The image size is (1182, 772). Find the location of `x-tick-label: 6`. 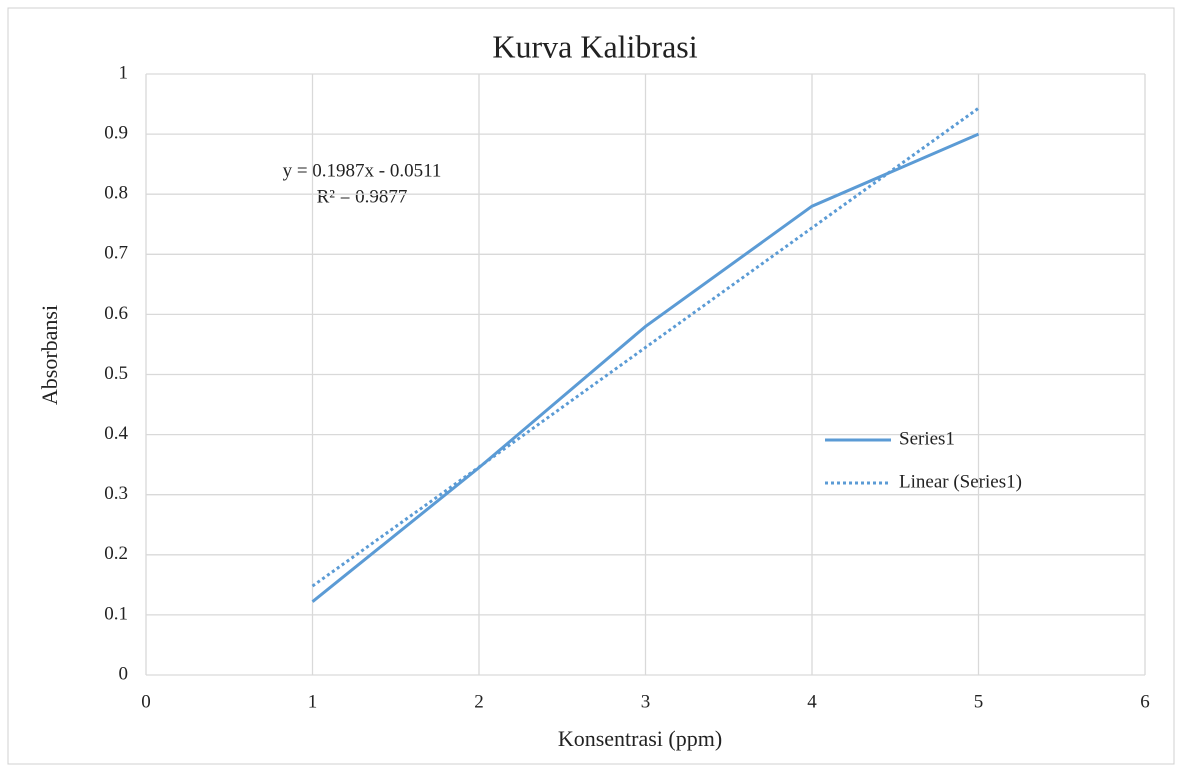

x-tick-label: 6 is located at coordinates (1145, 701).